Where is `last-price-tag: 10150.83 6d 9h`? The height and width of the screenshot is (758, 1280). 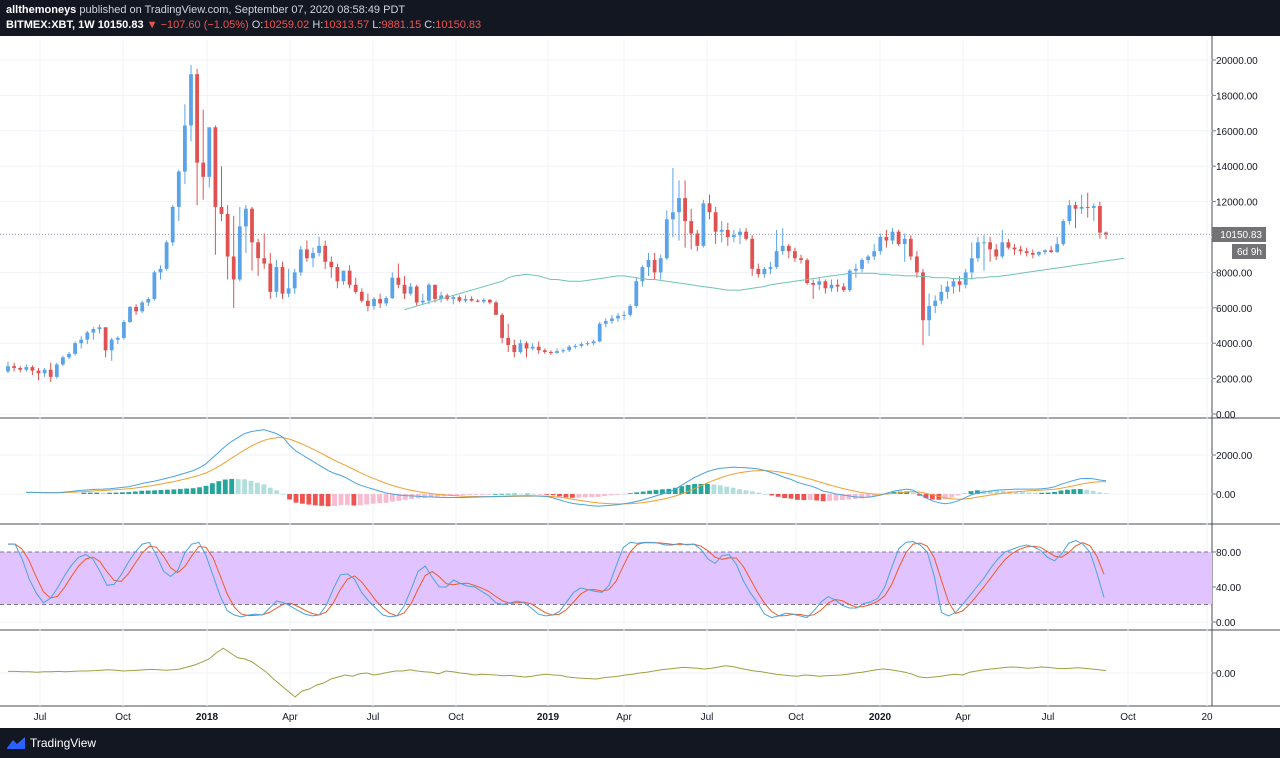
last-price-tag: 10150.83 6d 9h is located at coordinates (1239, 243).